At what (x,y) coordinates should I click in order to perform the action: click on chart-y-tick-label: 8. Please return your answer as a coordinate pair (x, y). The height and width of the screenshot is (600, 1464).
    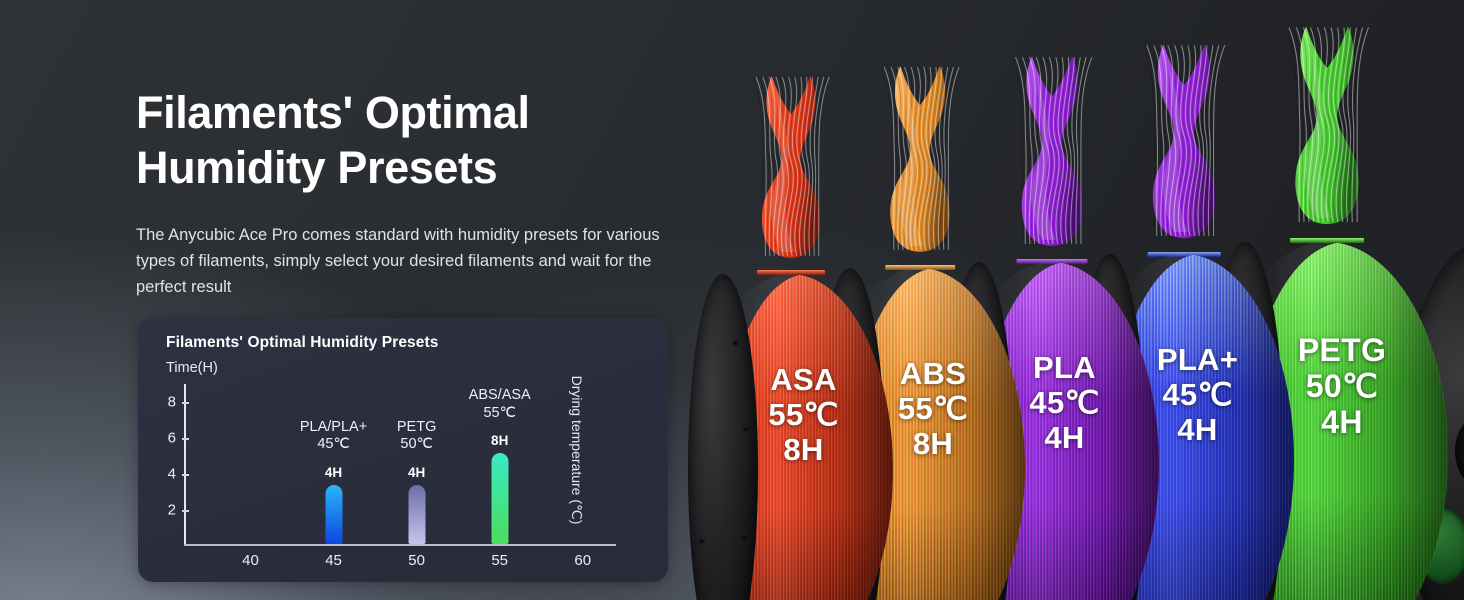
    Looking at the image, I should click on (171, 402).